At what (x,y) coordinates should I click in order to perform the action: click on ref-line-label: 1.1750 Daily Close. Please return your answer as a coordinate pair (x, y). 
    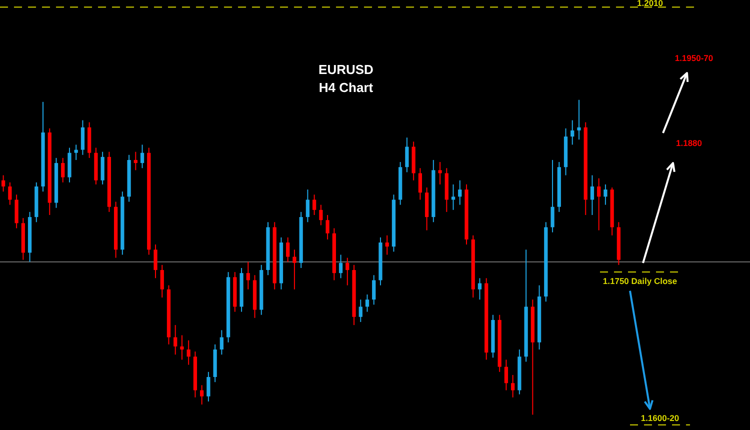
    Looking at the image, I should click on (640, 281).